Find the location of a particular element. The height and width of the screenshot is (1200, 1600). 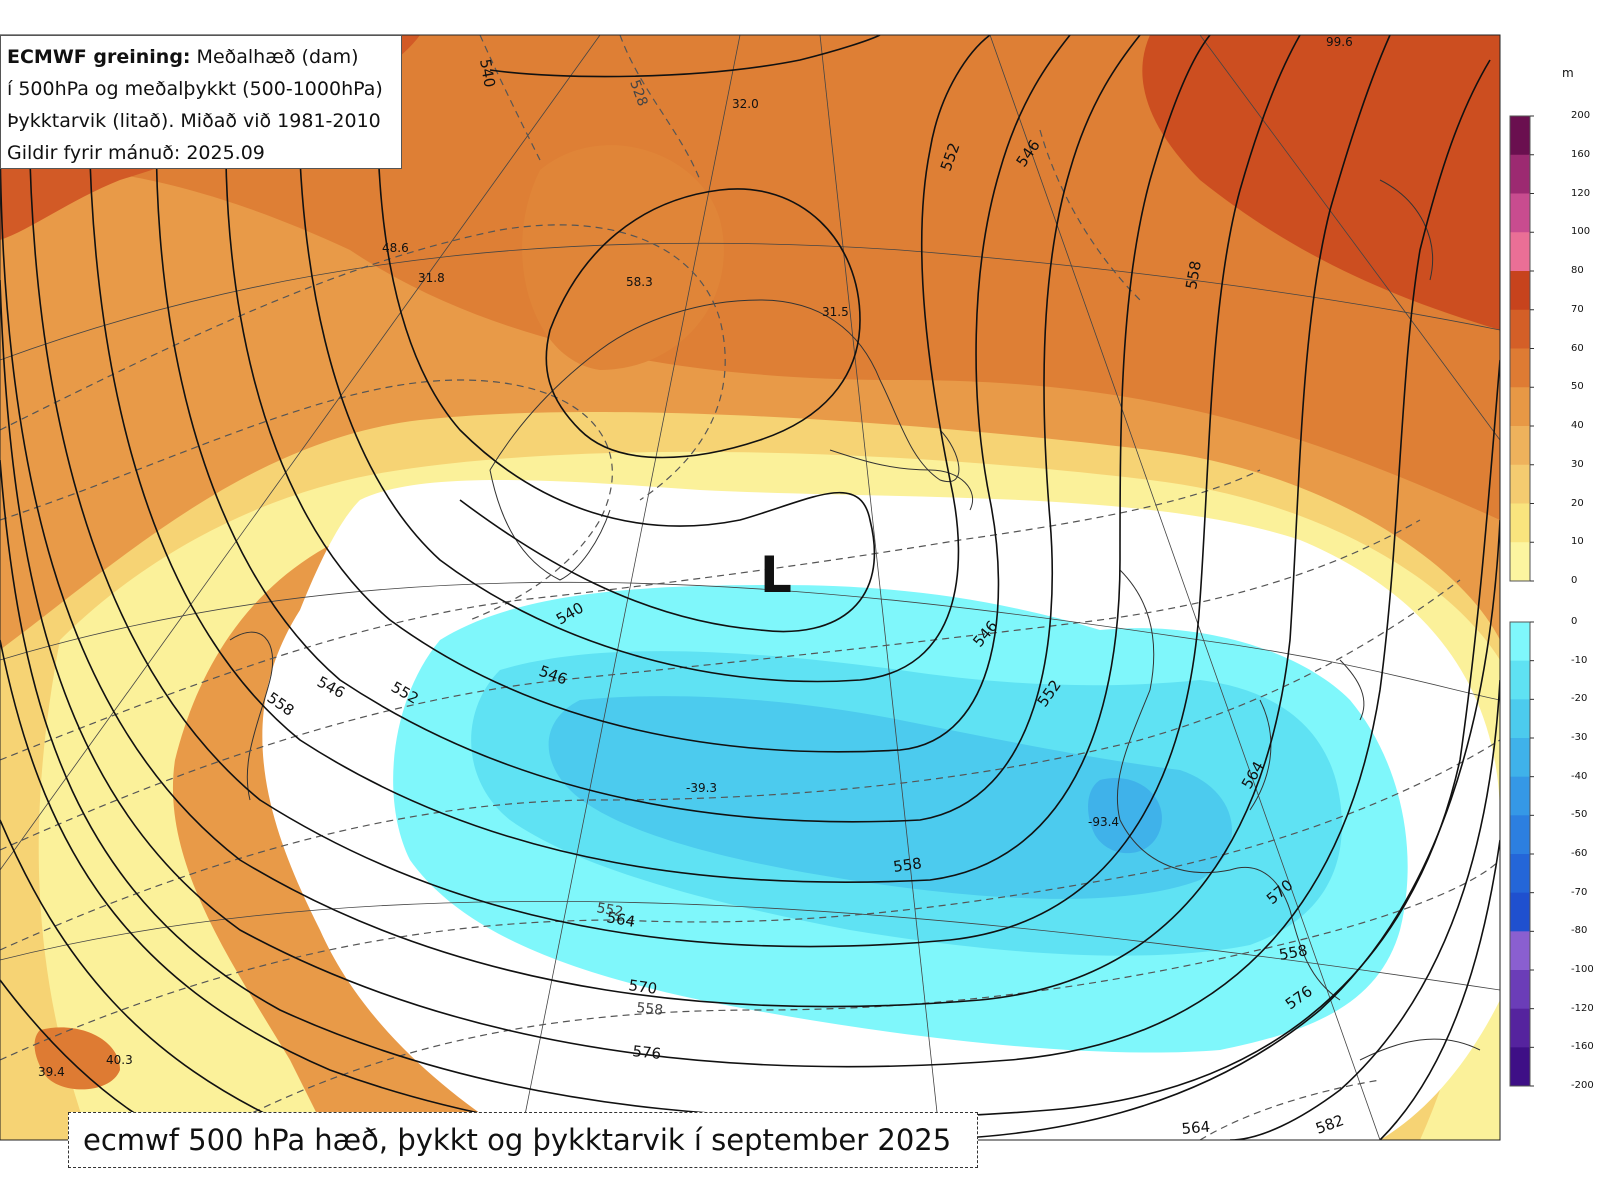

anomaly-fill-80-ne is located at coordinates (1321, 182).